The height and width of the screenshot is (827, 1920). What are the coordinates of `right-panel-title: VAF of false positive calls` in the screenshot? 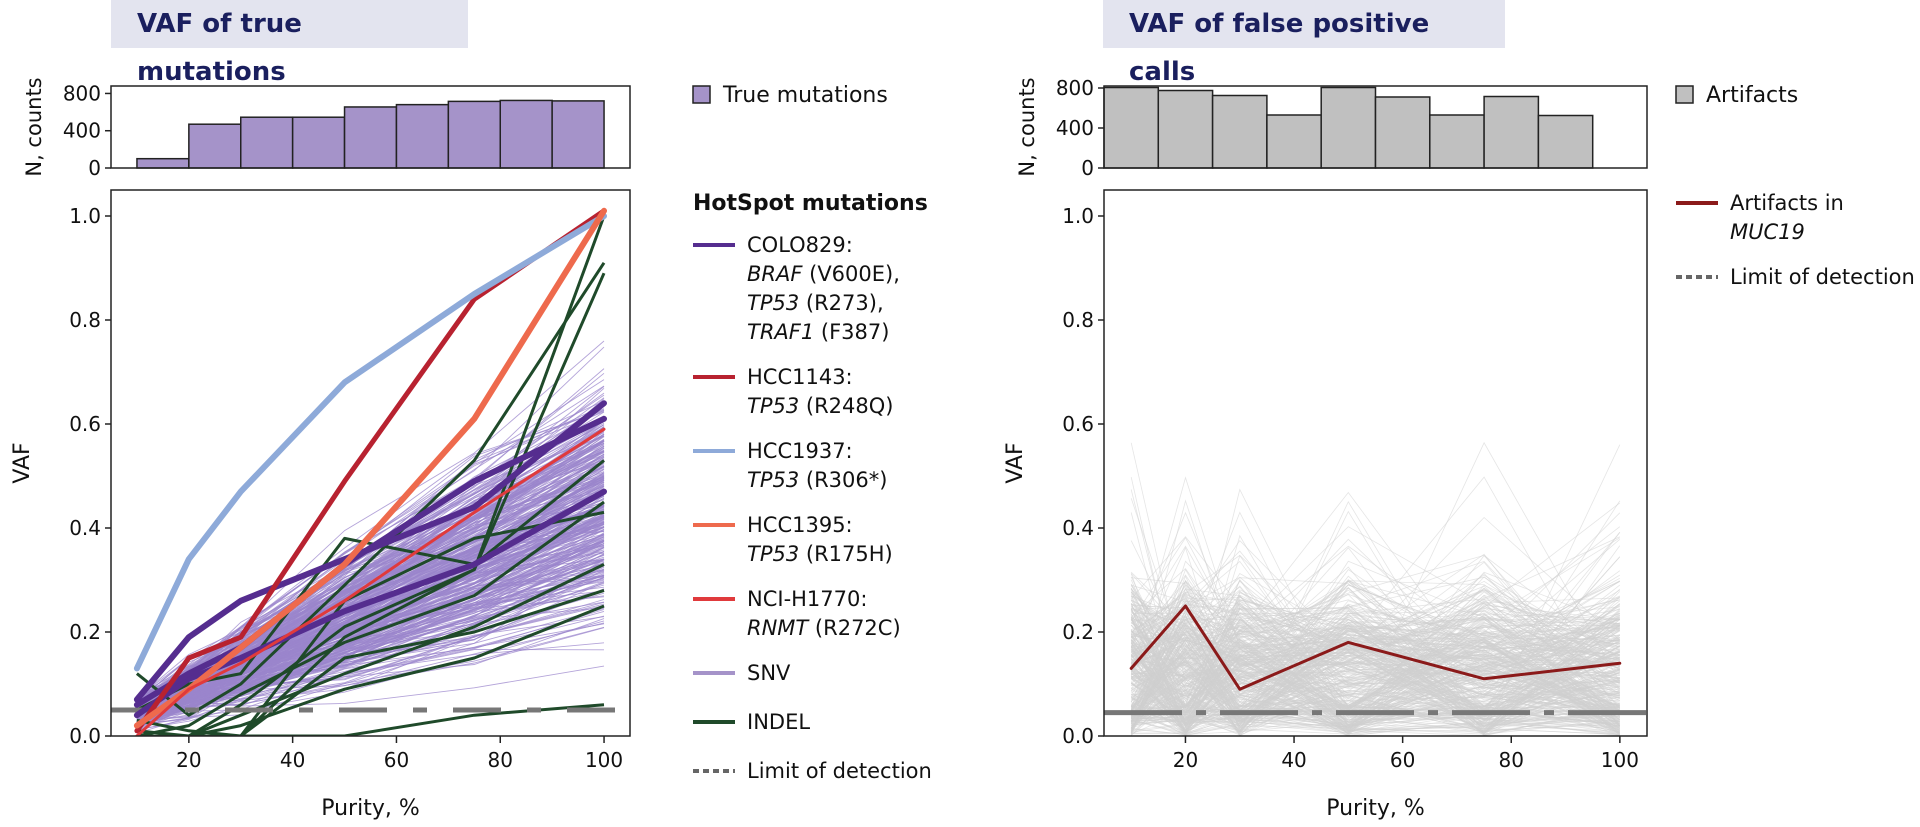 It's located at (1304, 43).